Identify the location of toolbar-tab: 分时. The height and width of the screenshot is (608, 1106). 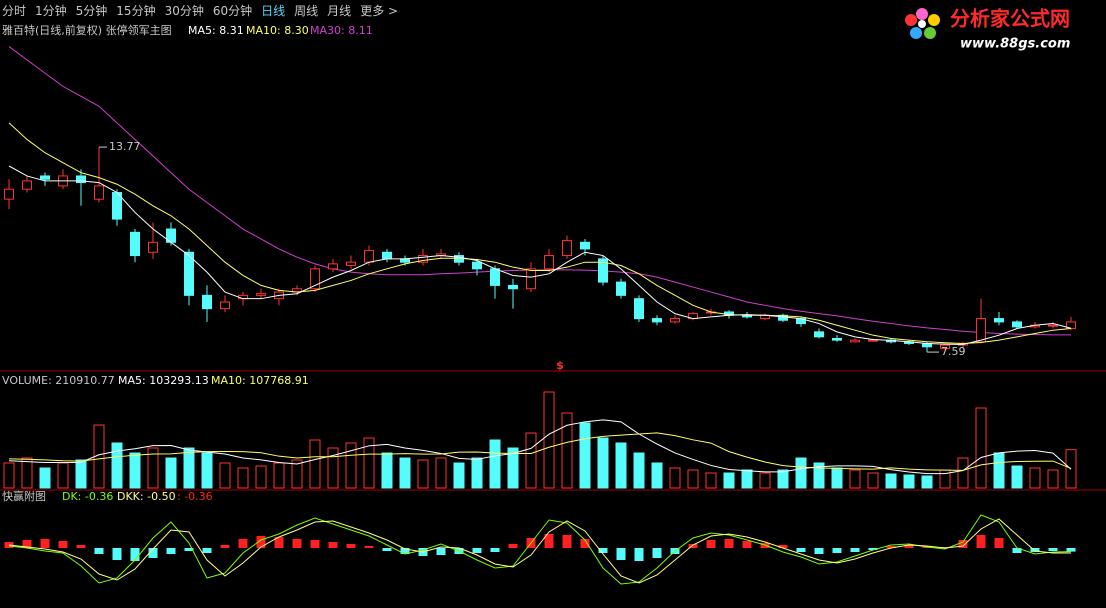
(14, 11).